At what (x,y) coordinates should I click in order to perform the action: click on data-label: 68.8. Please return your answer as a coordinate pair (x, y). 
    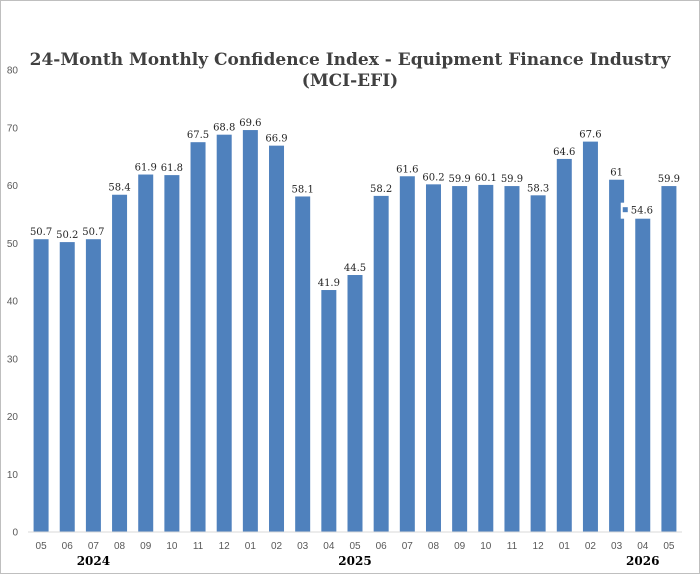
    Looking at the image, I should click on (224, 128).